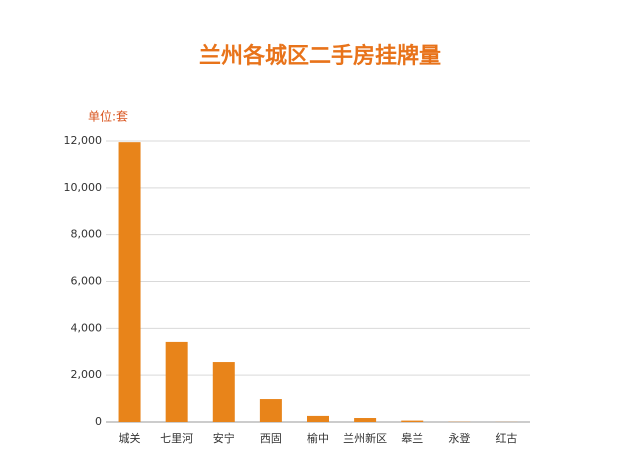  Describe the element at coordinates (98, 421) in the screenshot. I see `y-tick-label: 0` at that location.